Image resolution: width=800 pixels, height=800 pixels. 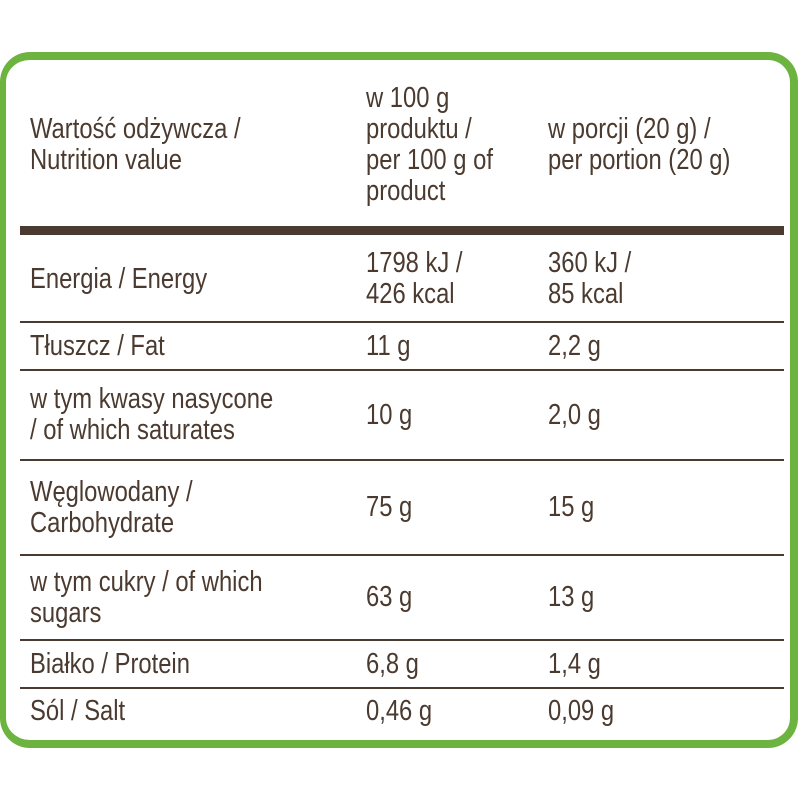 What do you see at coordinates (102, 522) in the screenshot?
I see `cell-text: Carbohydrate` at bounding box center [102, 522].